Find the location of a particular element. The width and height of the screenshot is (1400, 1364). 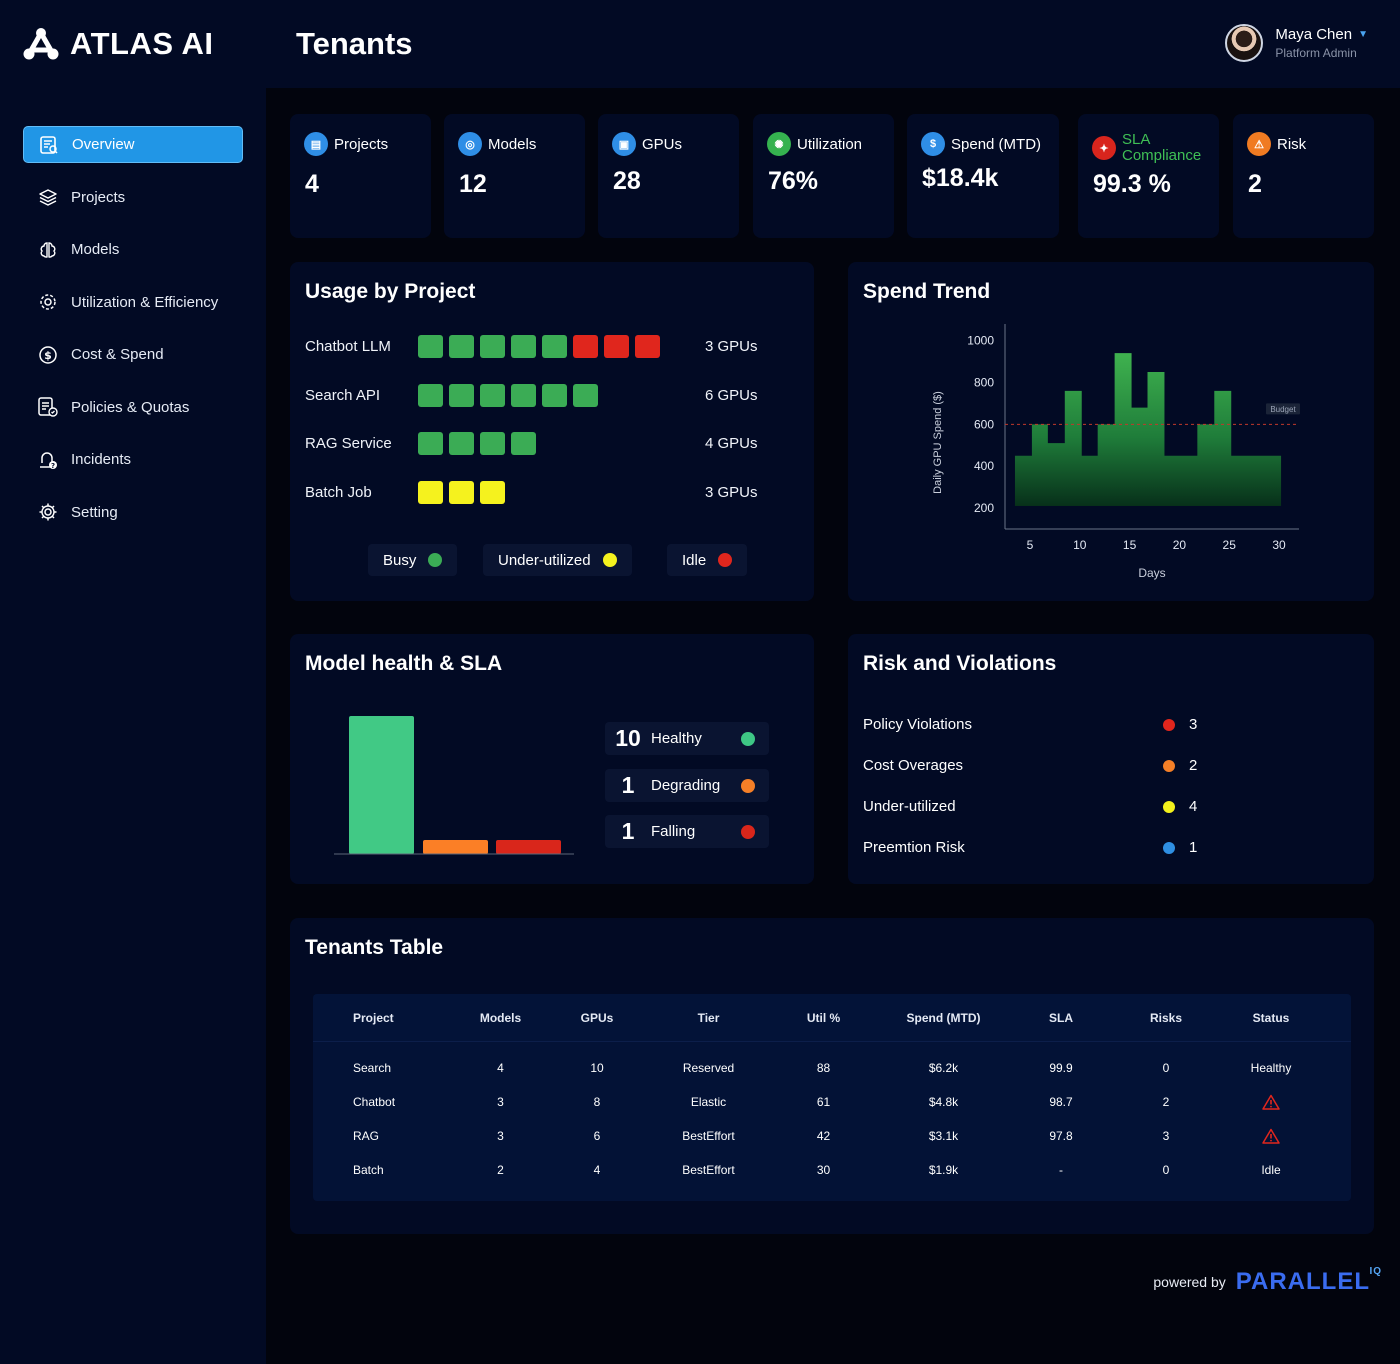

sidebar-item-projects: Projects is located at coordinates (133, 197).